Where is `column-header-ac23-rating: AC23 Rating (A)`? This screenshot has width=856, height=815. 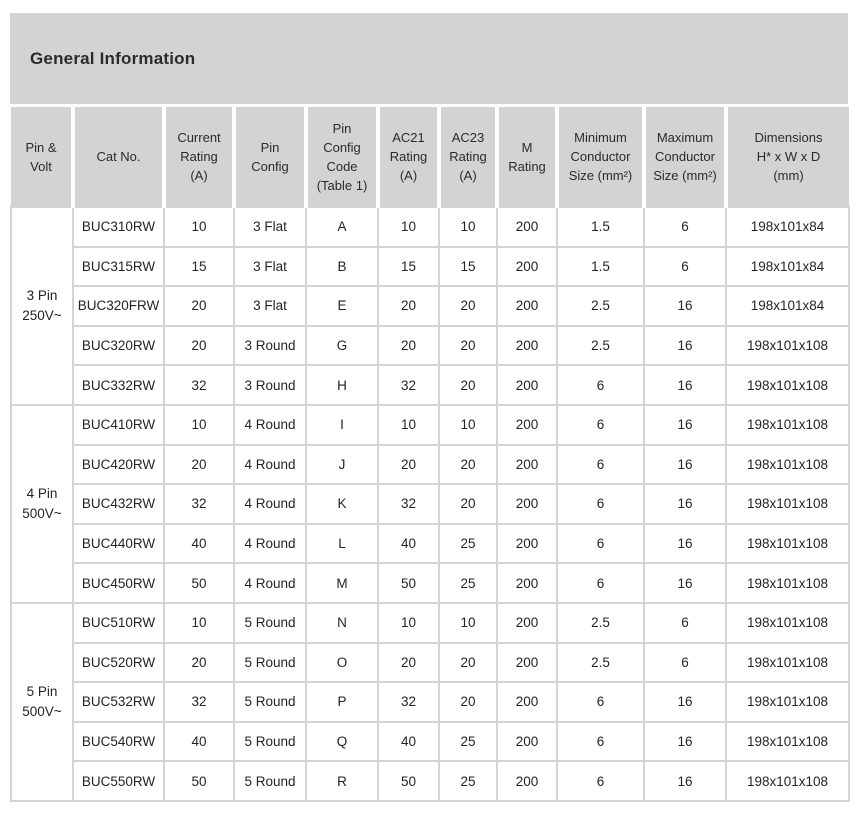
column-header-ac23-rating: AC23 Rating (A) is located at coordinates (467, 157).